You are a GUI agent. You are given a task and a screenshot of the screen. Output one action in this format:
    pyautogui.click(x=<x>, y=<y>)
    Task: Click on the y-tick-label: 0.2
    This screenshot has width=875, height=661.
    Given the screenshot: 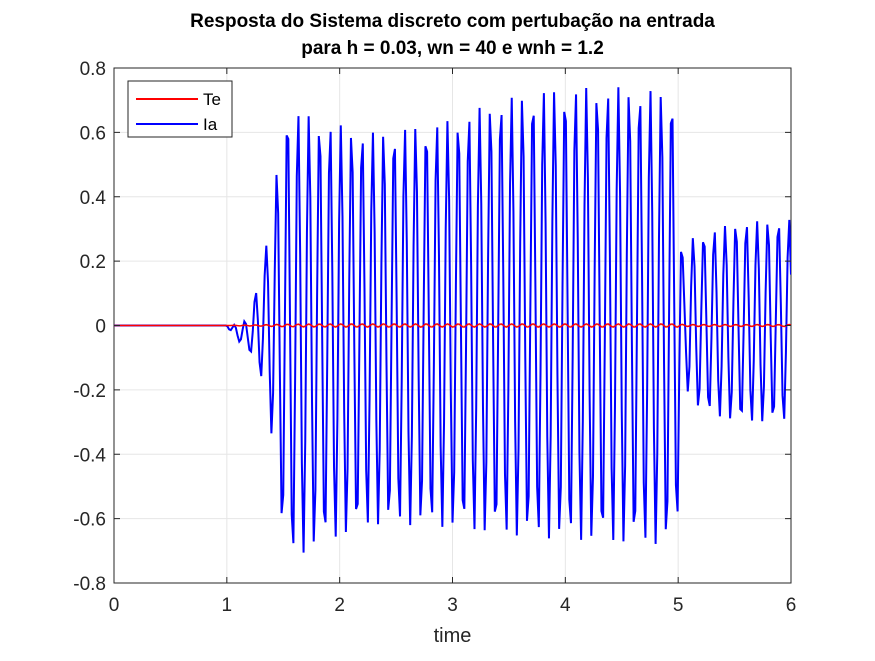 What is the action you would take?
    pyautogui.click(x=93, y=262)
    